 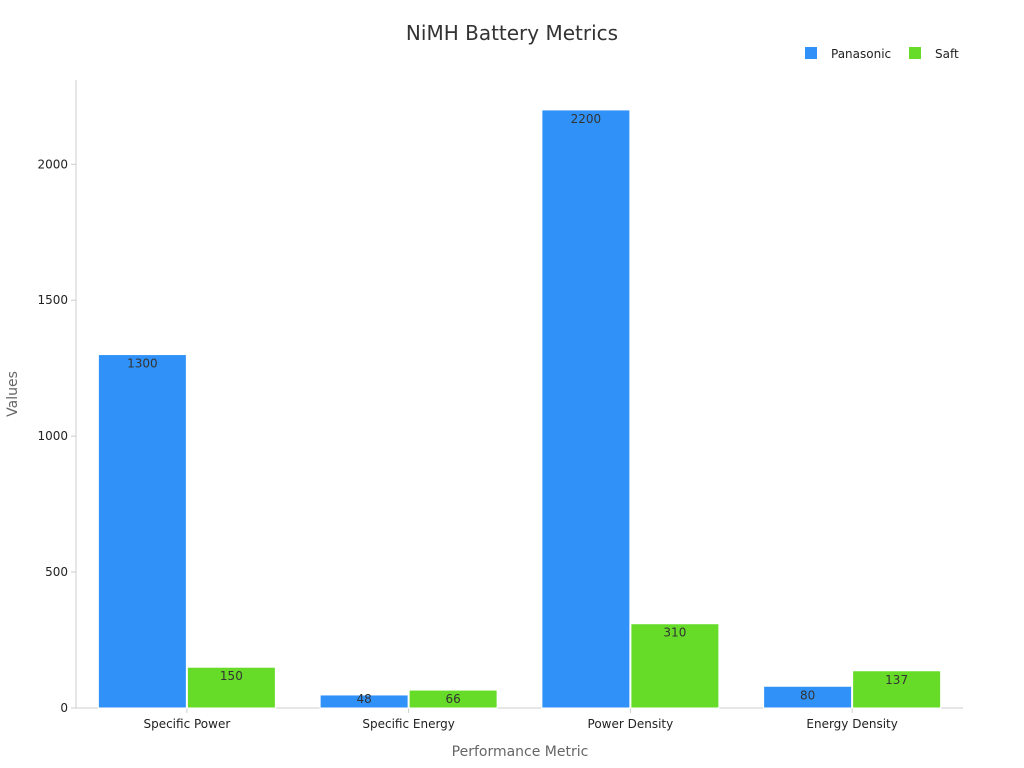 I want to click on bar-value-label: 80, so click(x=807, y=695).